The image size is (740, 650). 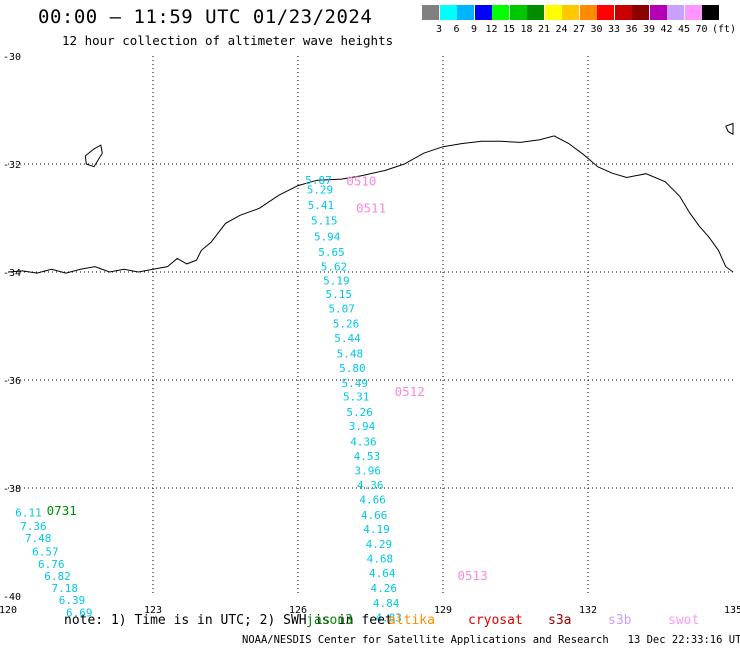 I want to click on latitude-label: -36, so click(x=12, y=381).